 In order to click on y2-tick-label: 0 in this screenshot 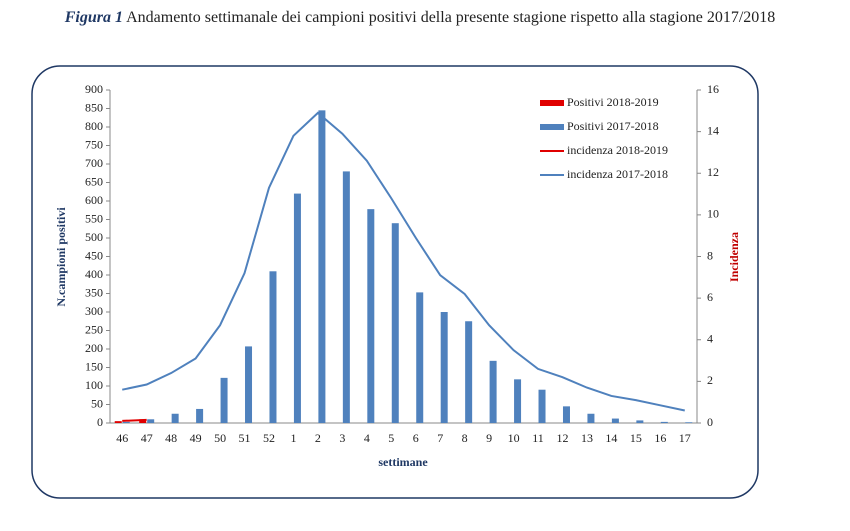, I will do `click(710, 422)`.